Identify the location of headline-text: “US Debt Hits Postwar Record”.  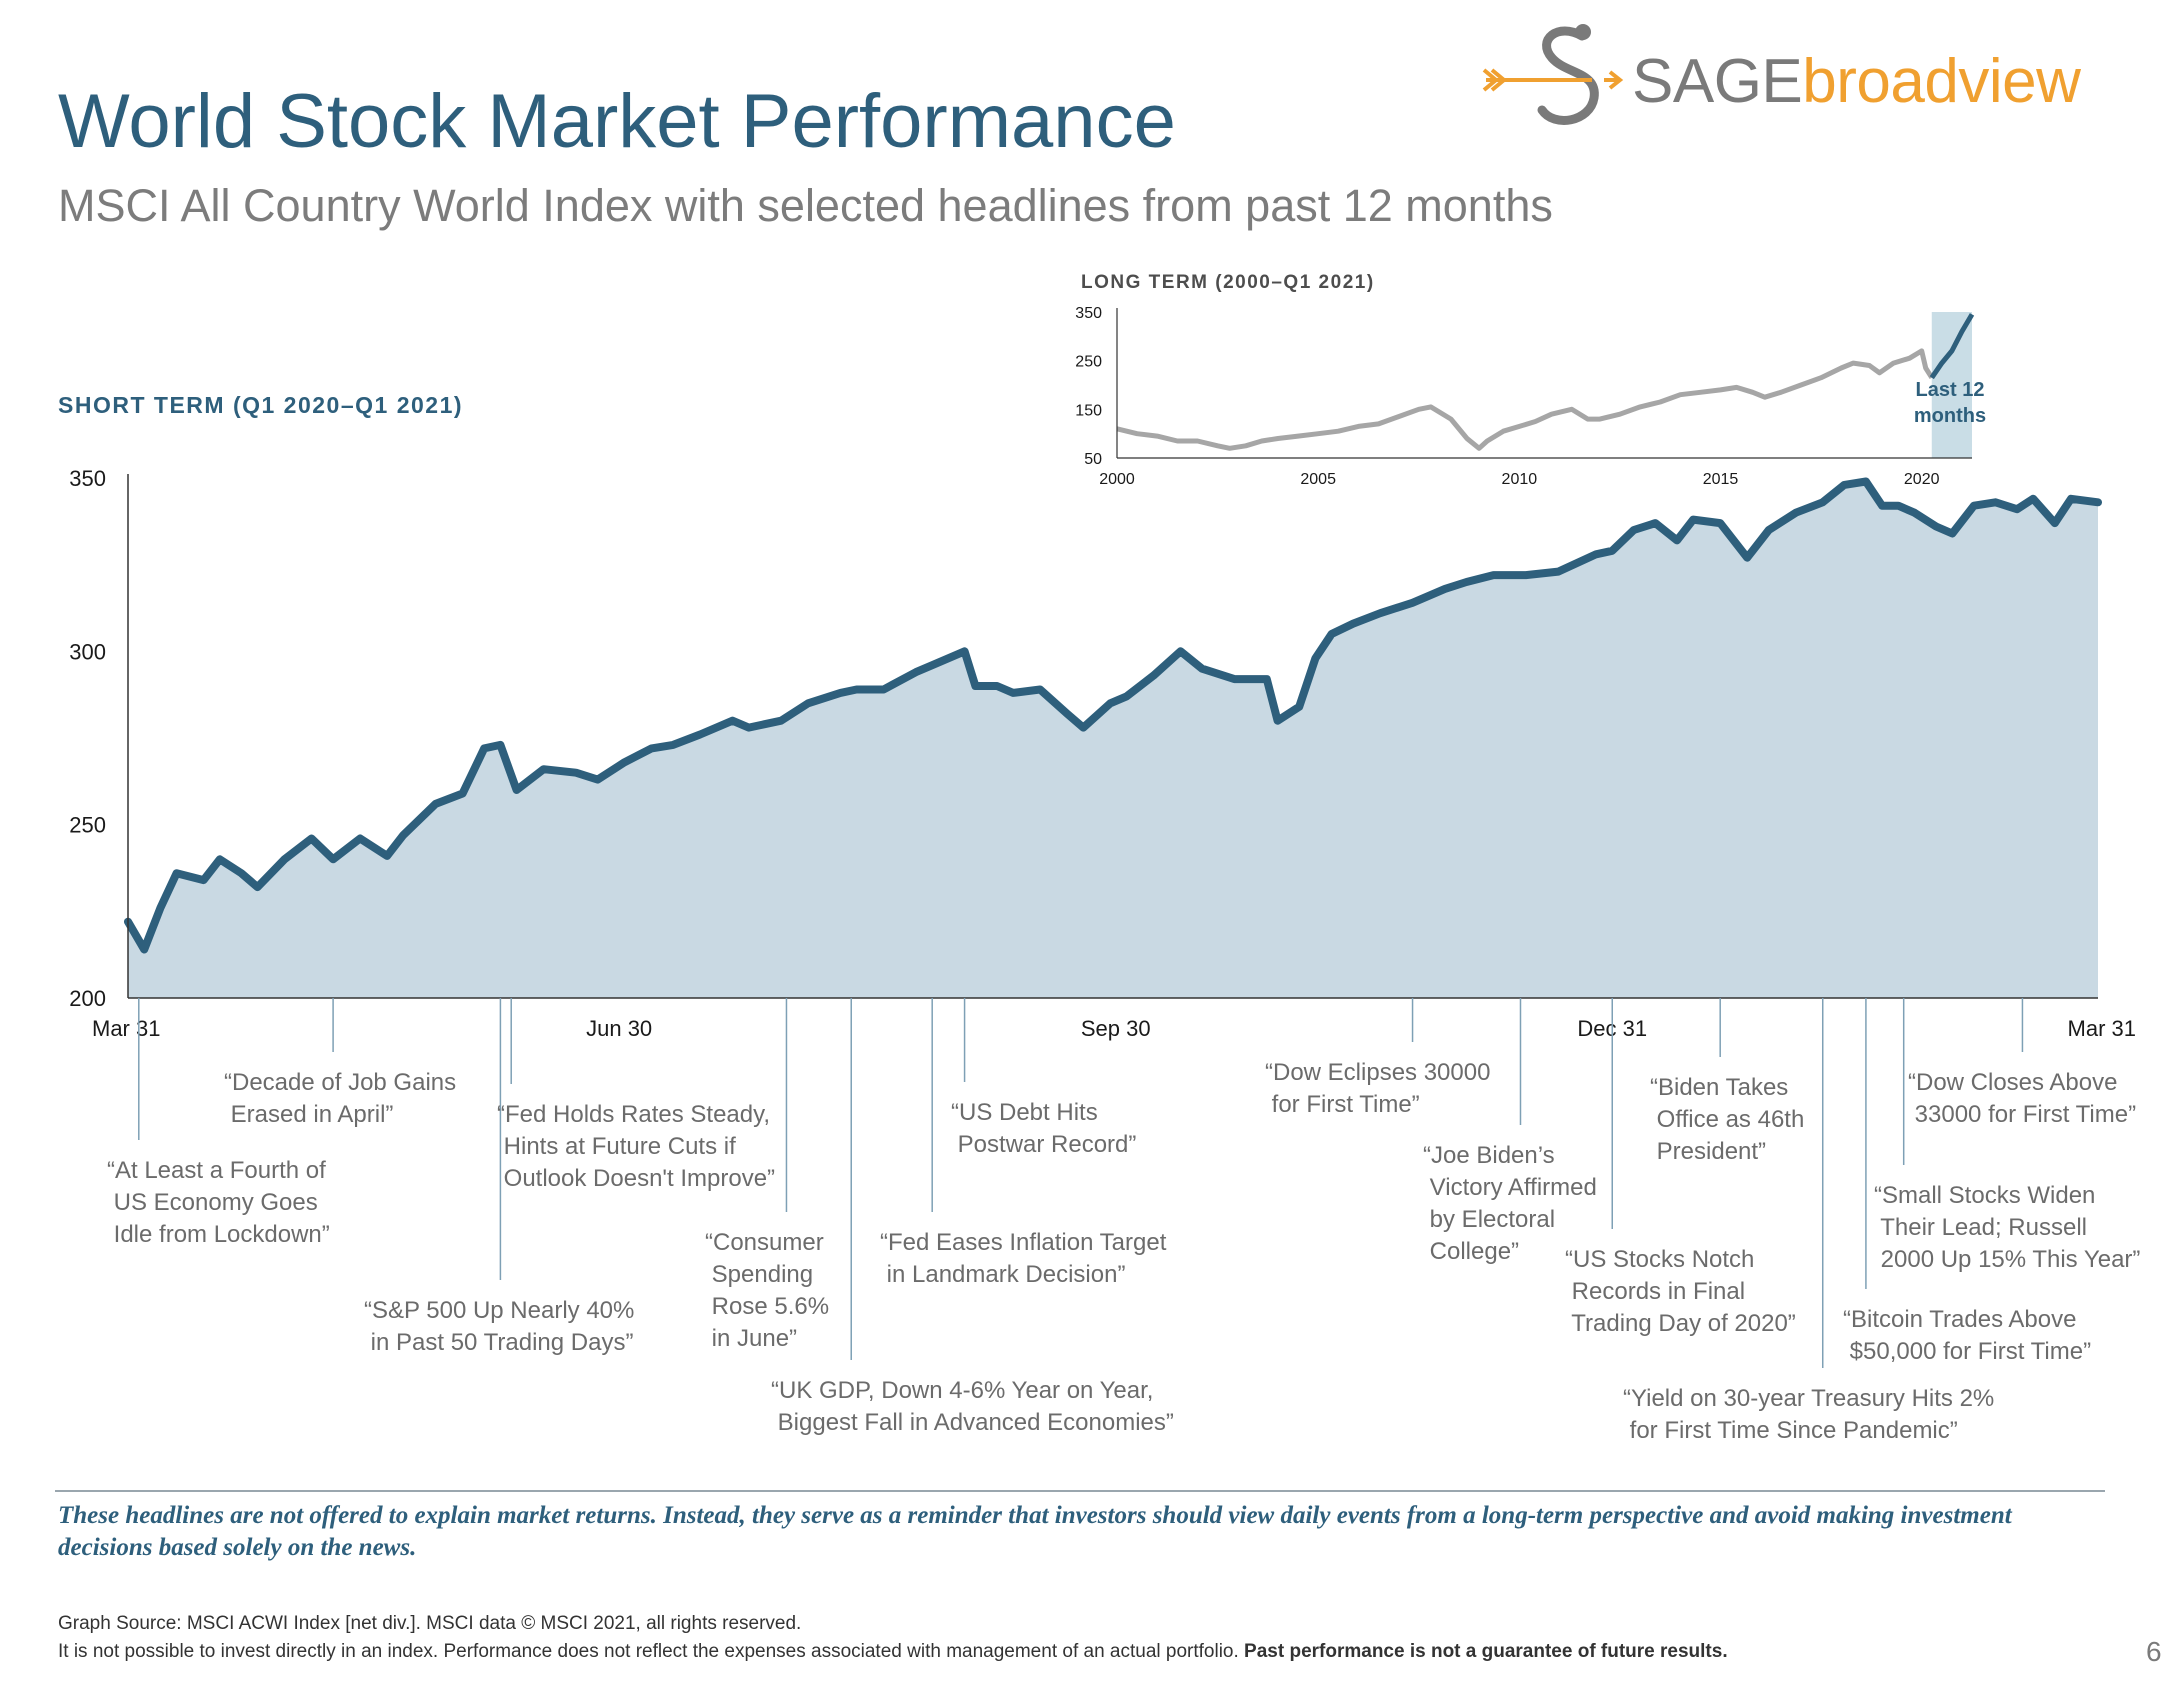
(1043, 1128).